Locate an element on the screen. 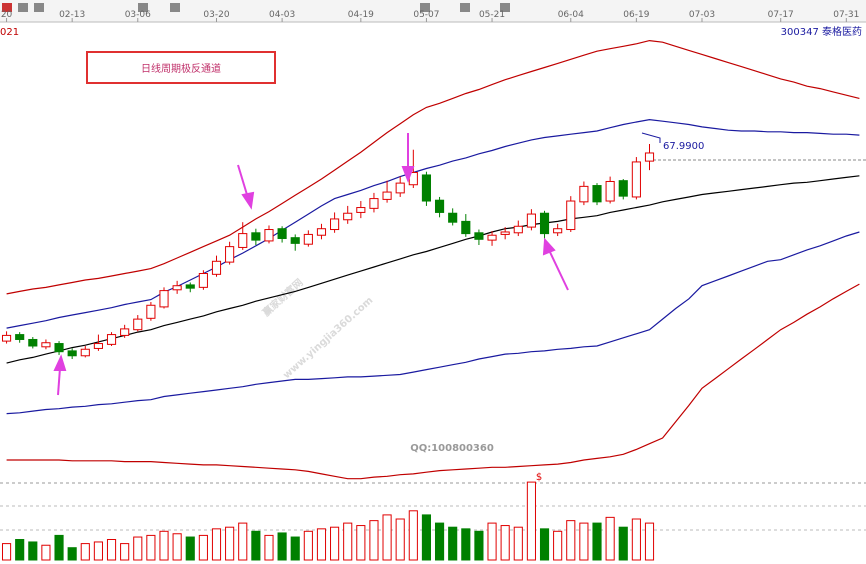 The width and height of the screenshot is (866, 564). watermark: 赢家财富网 www.yingjia360.com is located at coordinates (318, 328).